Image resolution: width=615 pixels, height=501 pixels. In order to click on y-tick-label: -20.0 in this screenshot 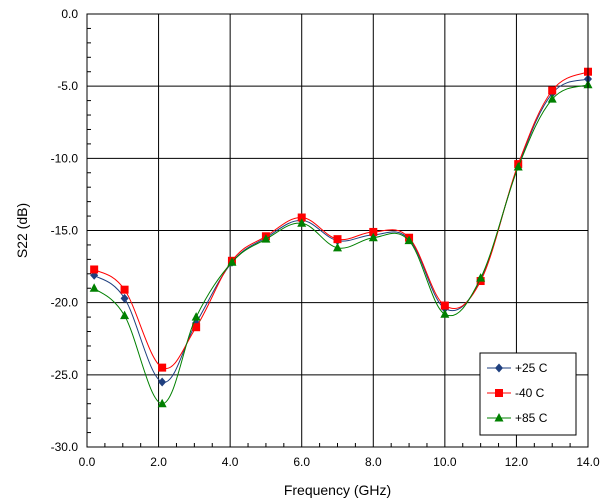, I will do `click(65, 303)`.